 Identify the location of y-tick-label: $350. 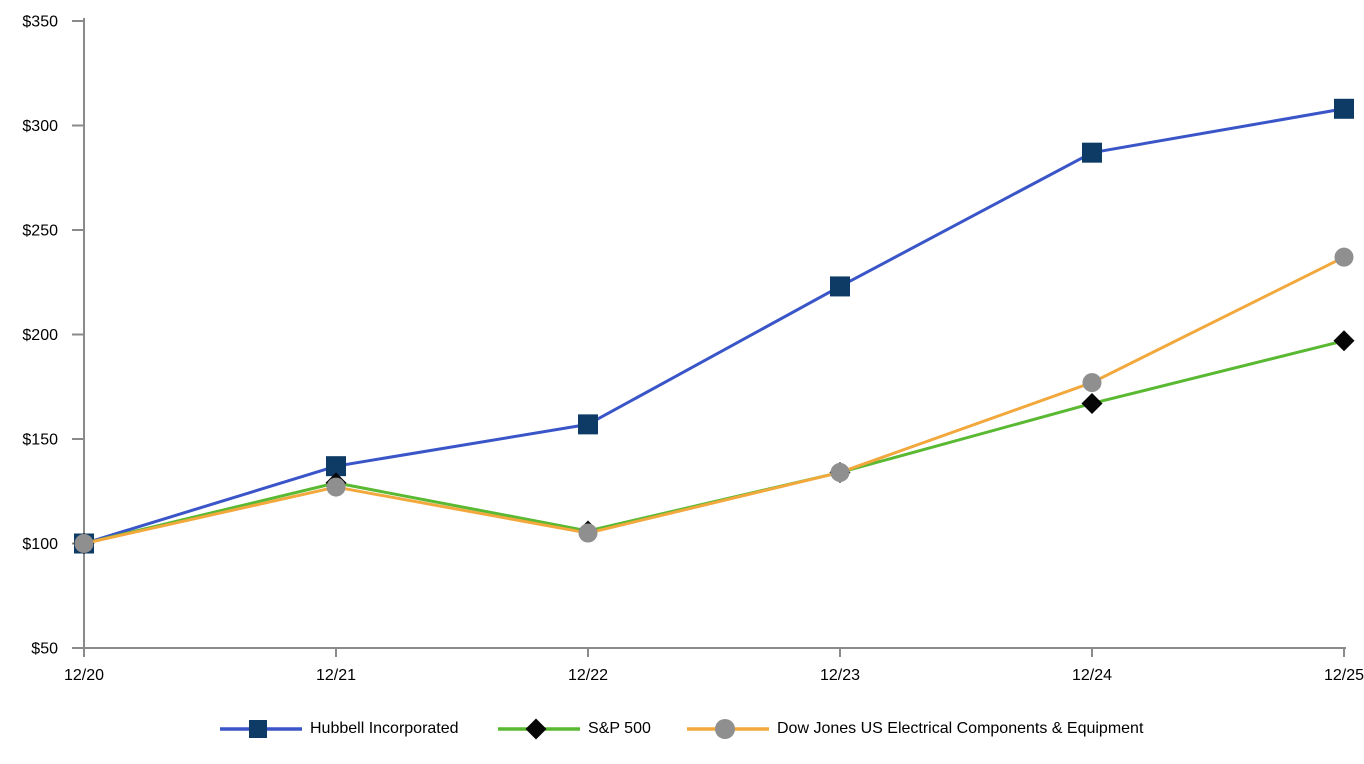
(40, 22).